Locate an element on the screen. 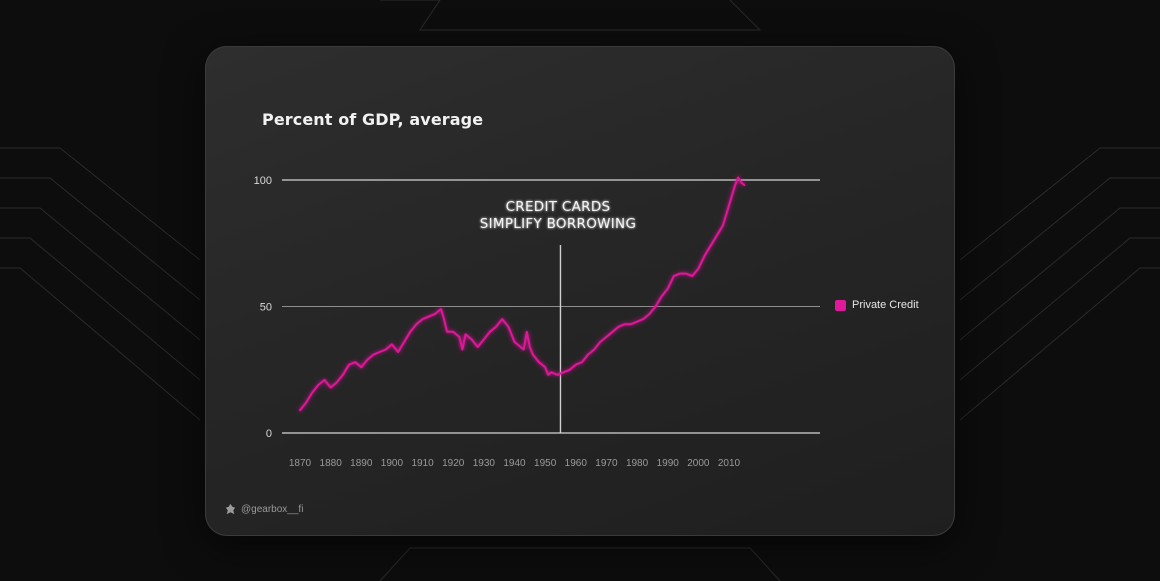  x-tick-label: 2000 is located at coordinates (698, 463).